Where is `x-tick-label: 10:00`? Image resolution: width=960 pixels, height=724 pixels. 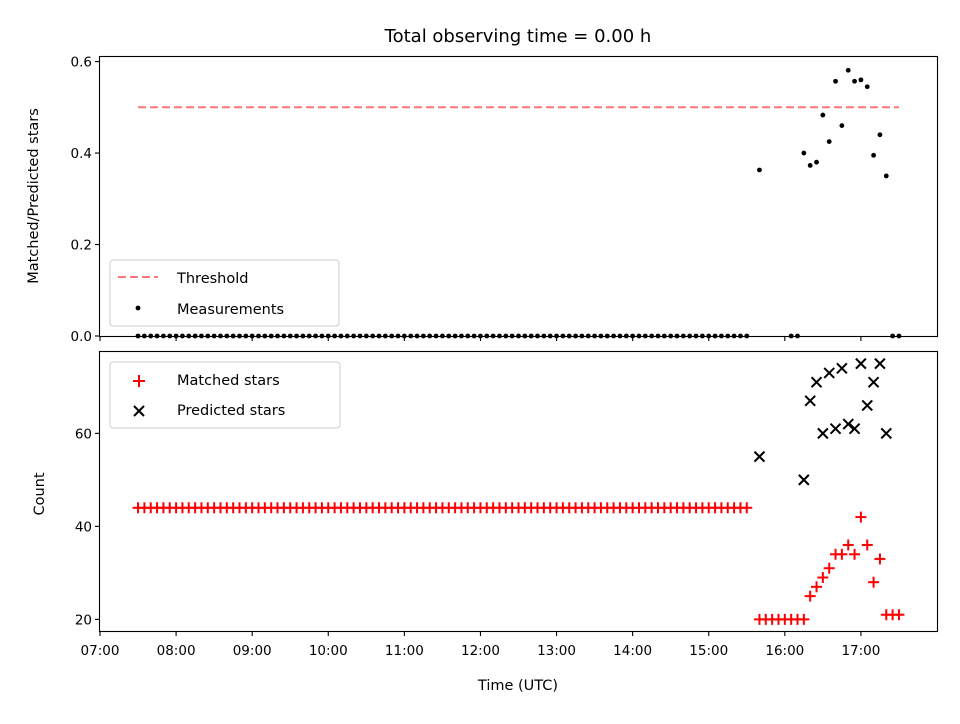 x-tick-label: 10:00 is located at coordinates (328, 651).